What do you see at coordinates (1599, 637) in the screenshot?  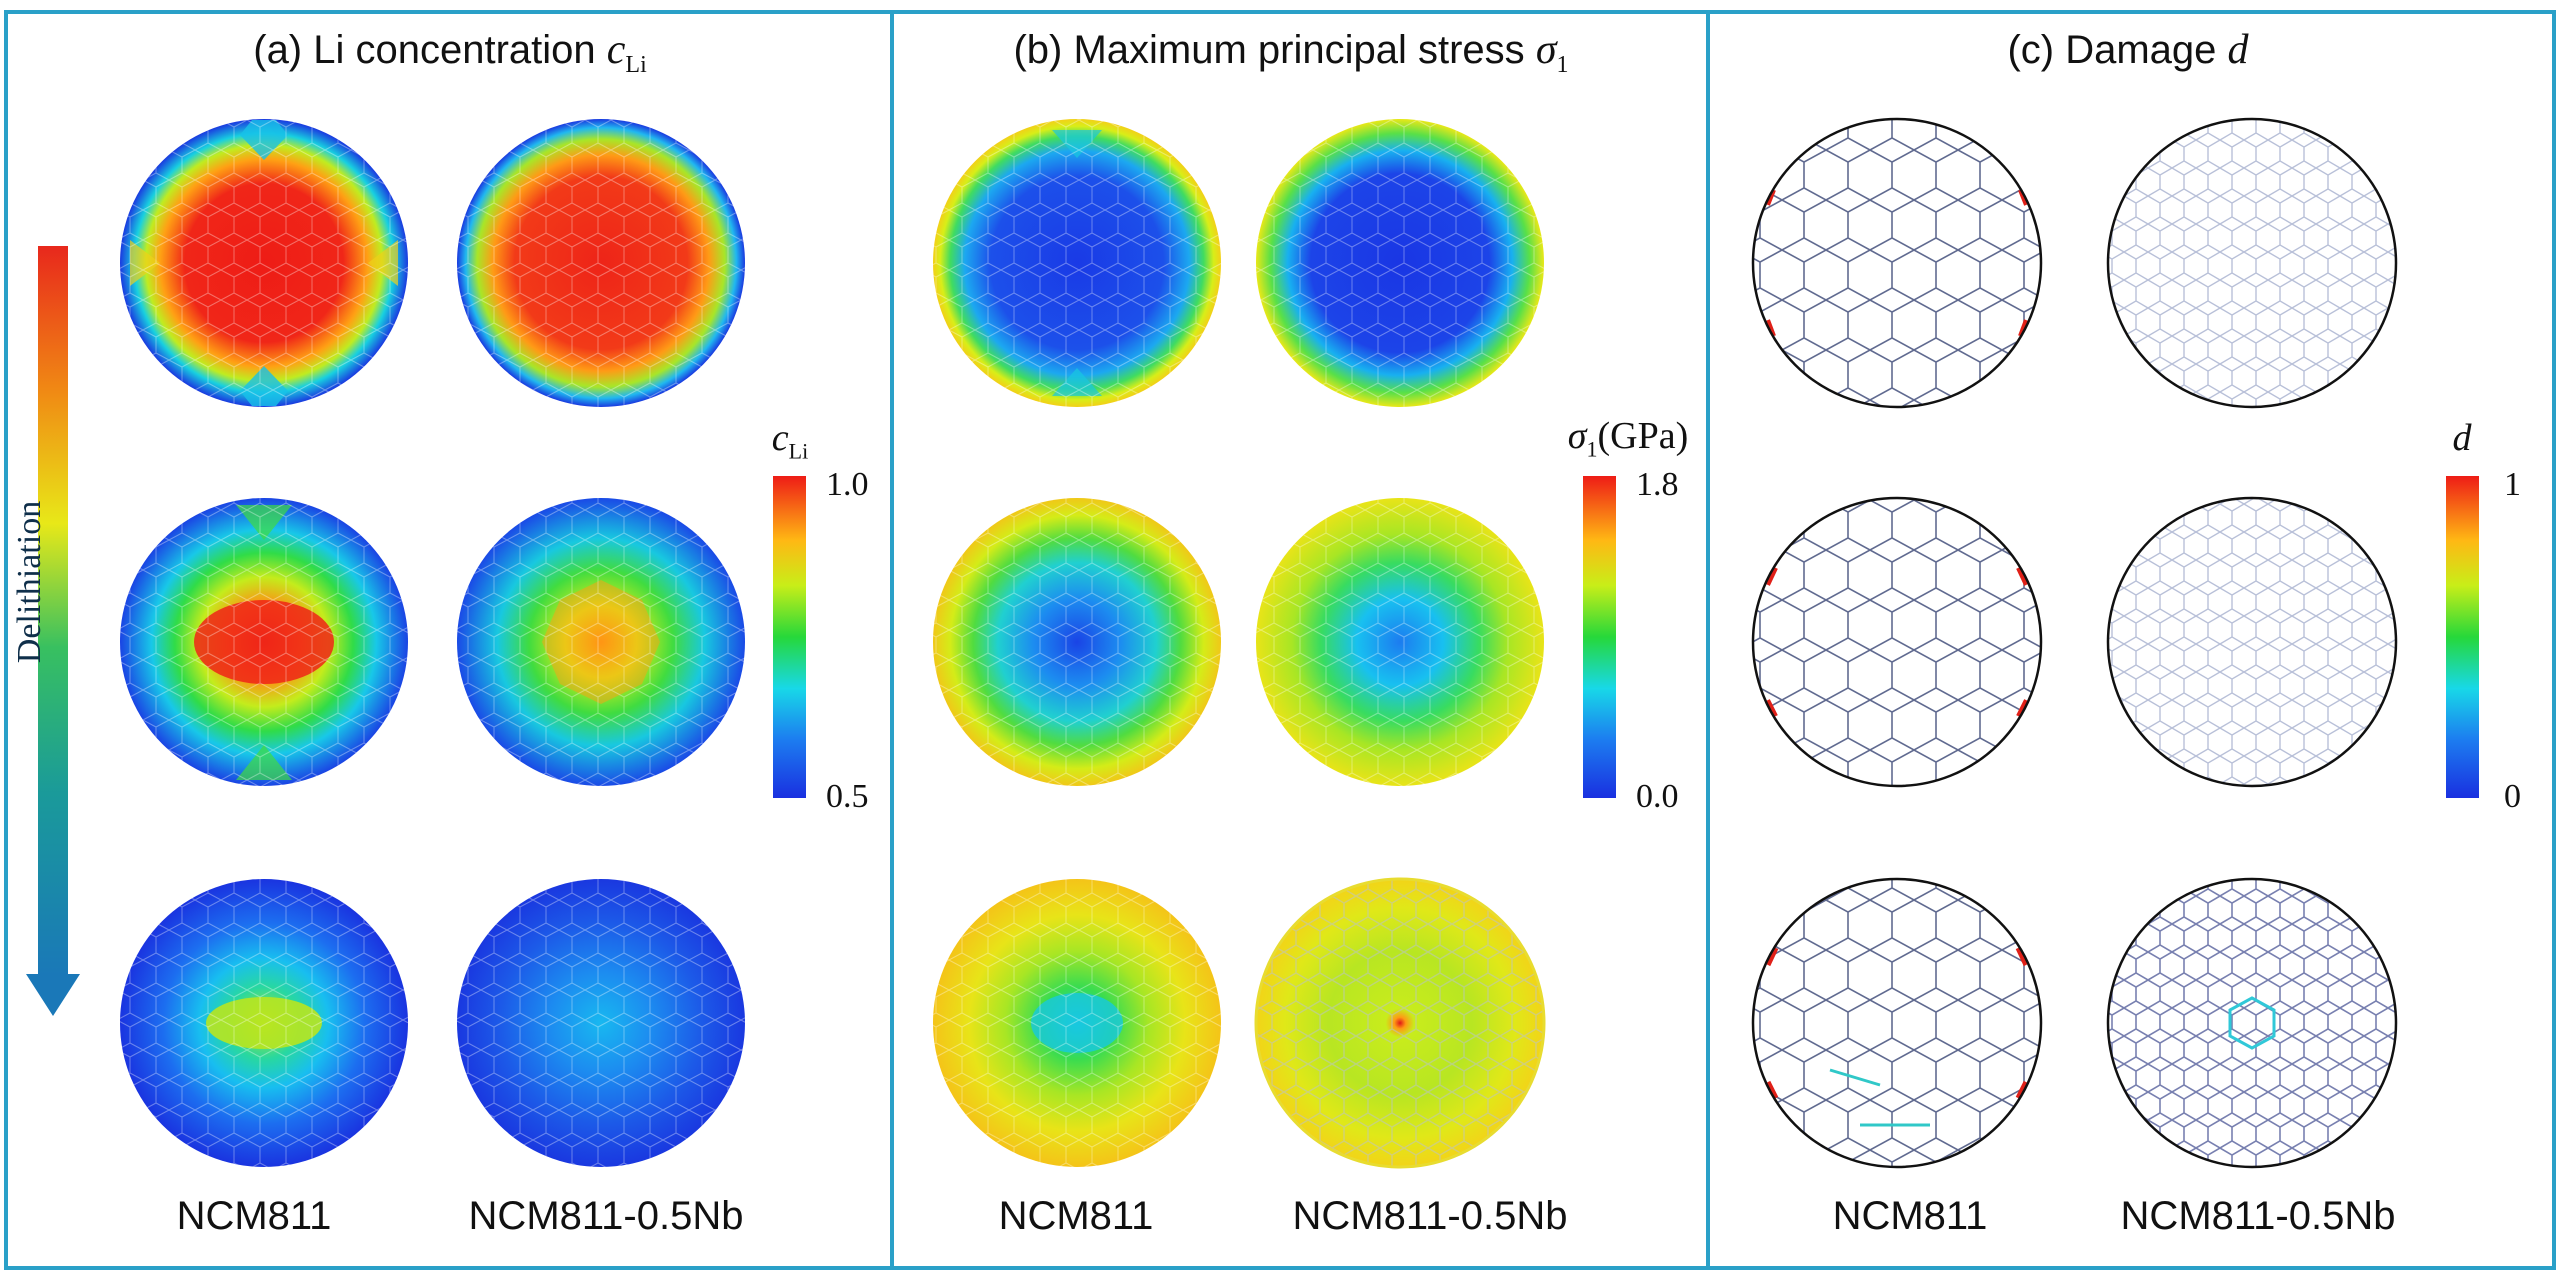 I see `colorbar-b` at bounding box center [1599, 637].